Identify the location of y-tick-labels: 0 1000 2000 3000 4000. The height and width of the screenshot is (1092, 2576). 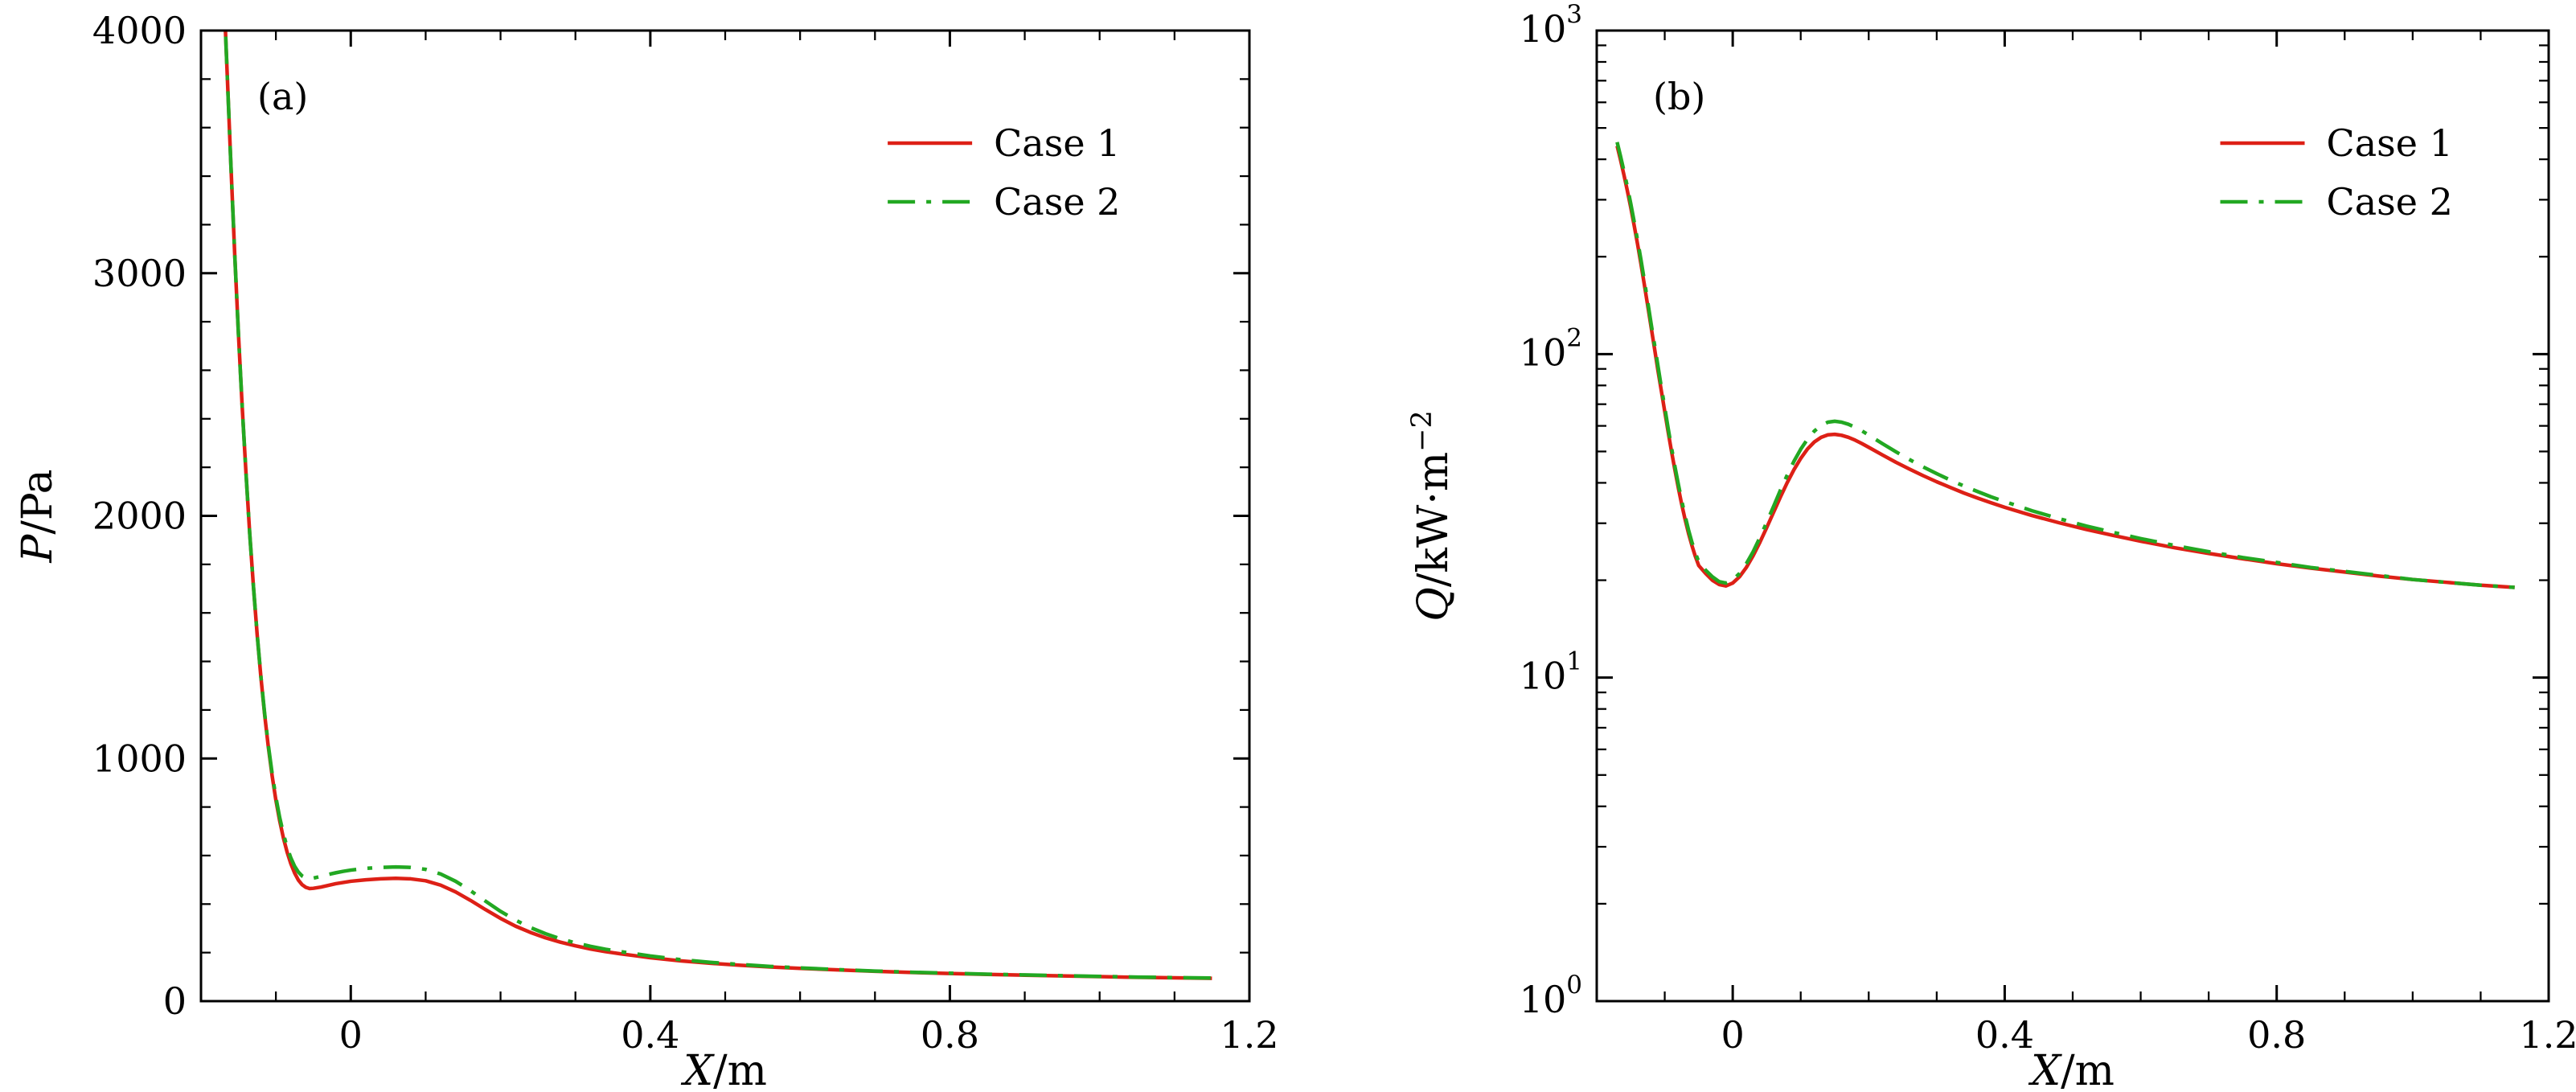
(139, 516).